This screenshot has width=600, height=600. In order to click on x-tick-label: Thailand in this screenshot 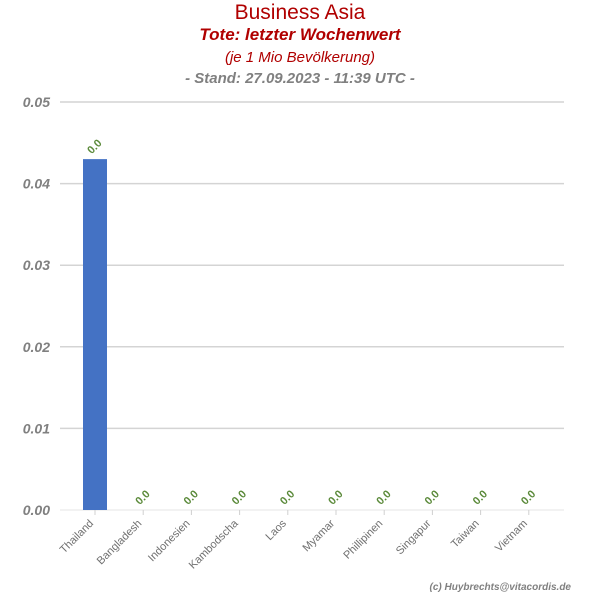, I will do `click(77, 537)`.